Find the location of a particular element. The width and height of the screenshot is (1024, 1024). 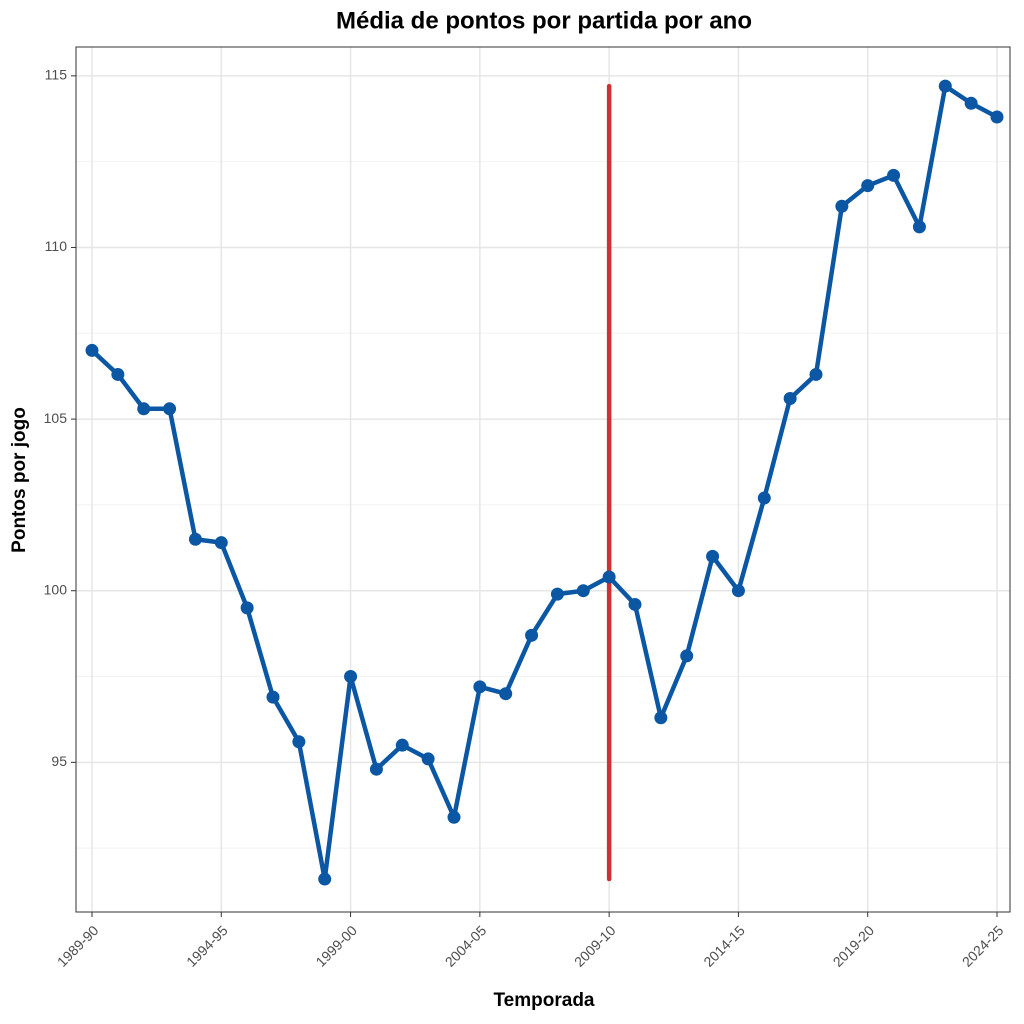

y-tick-label: 115 is located at coordinates (56, 75).